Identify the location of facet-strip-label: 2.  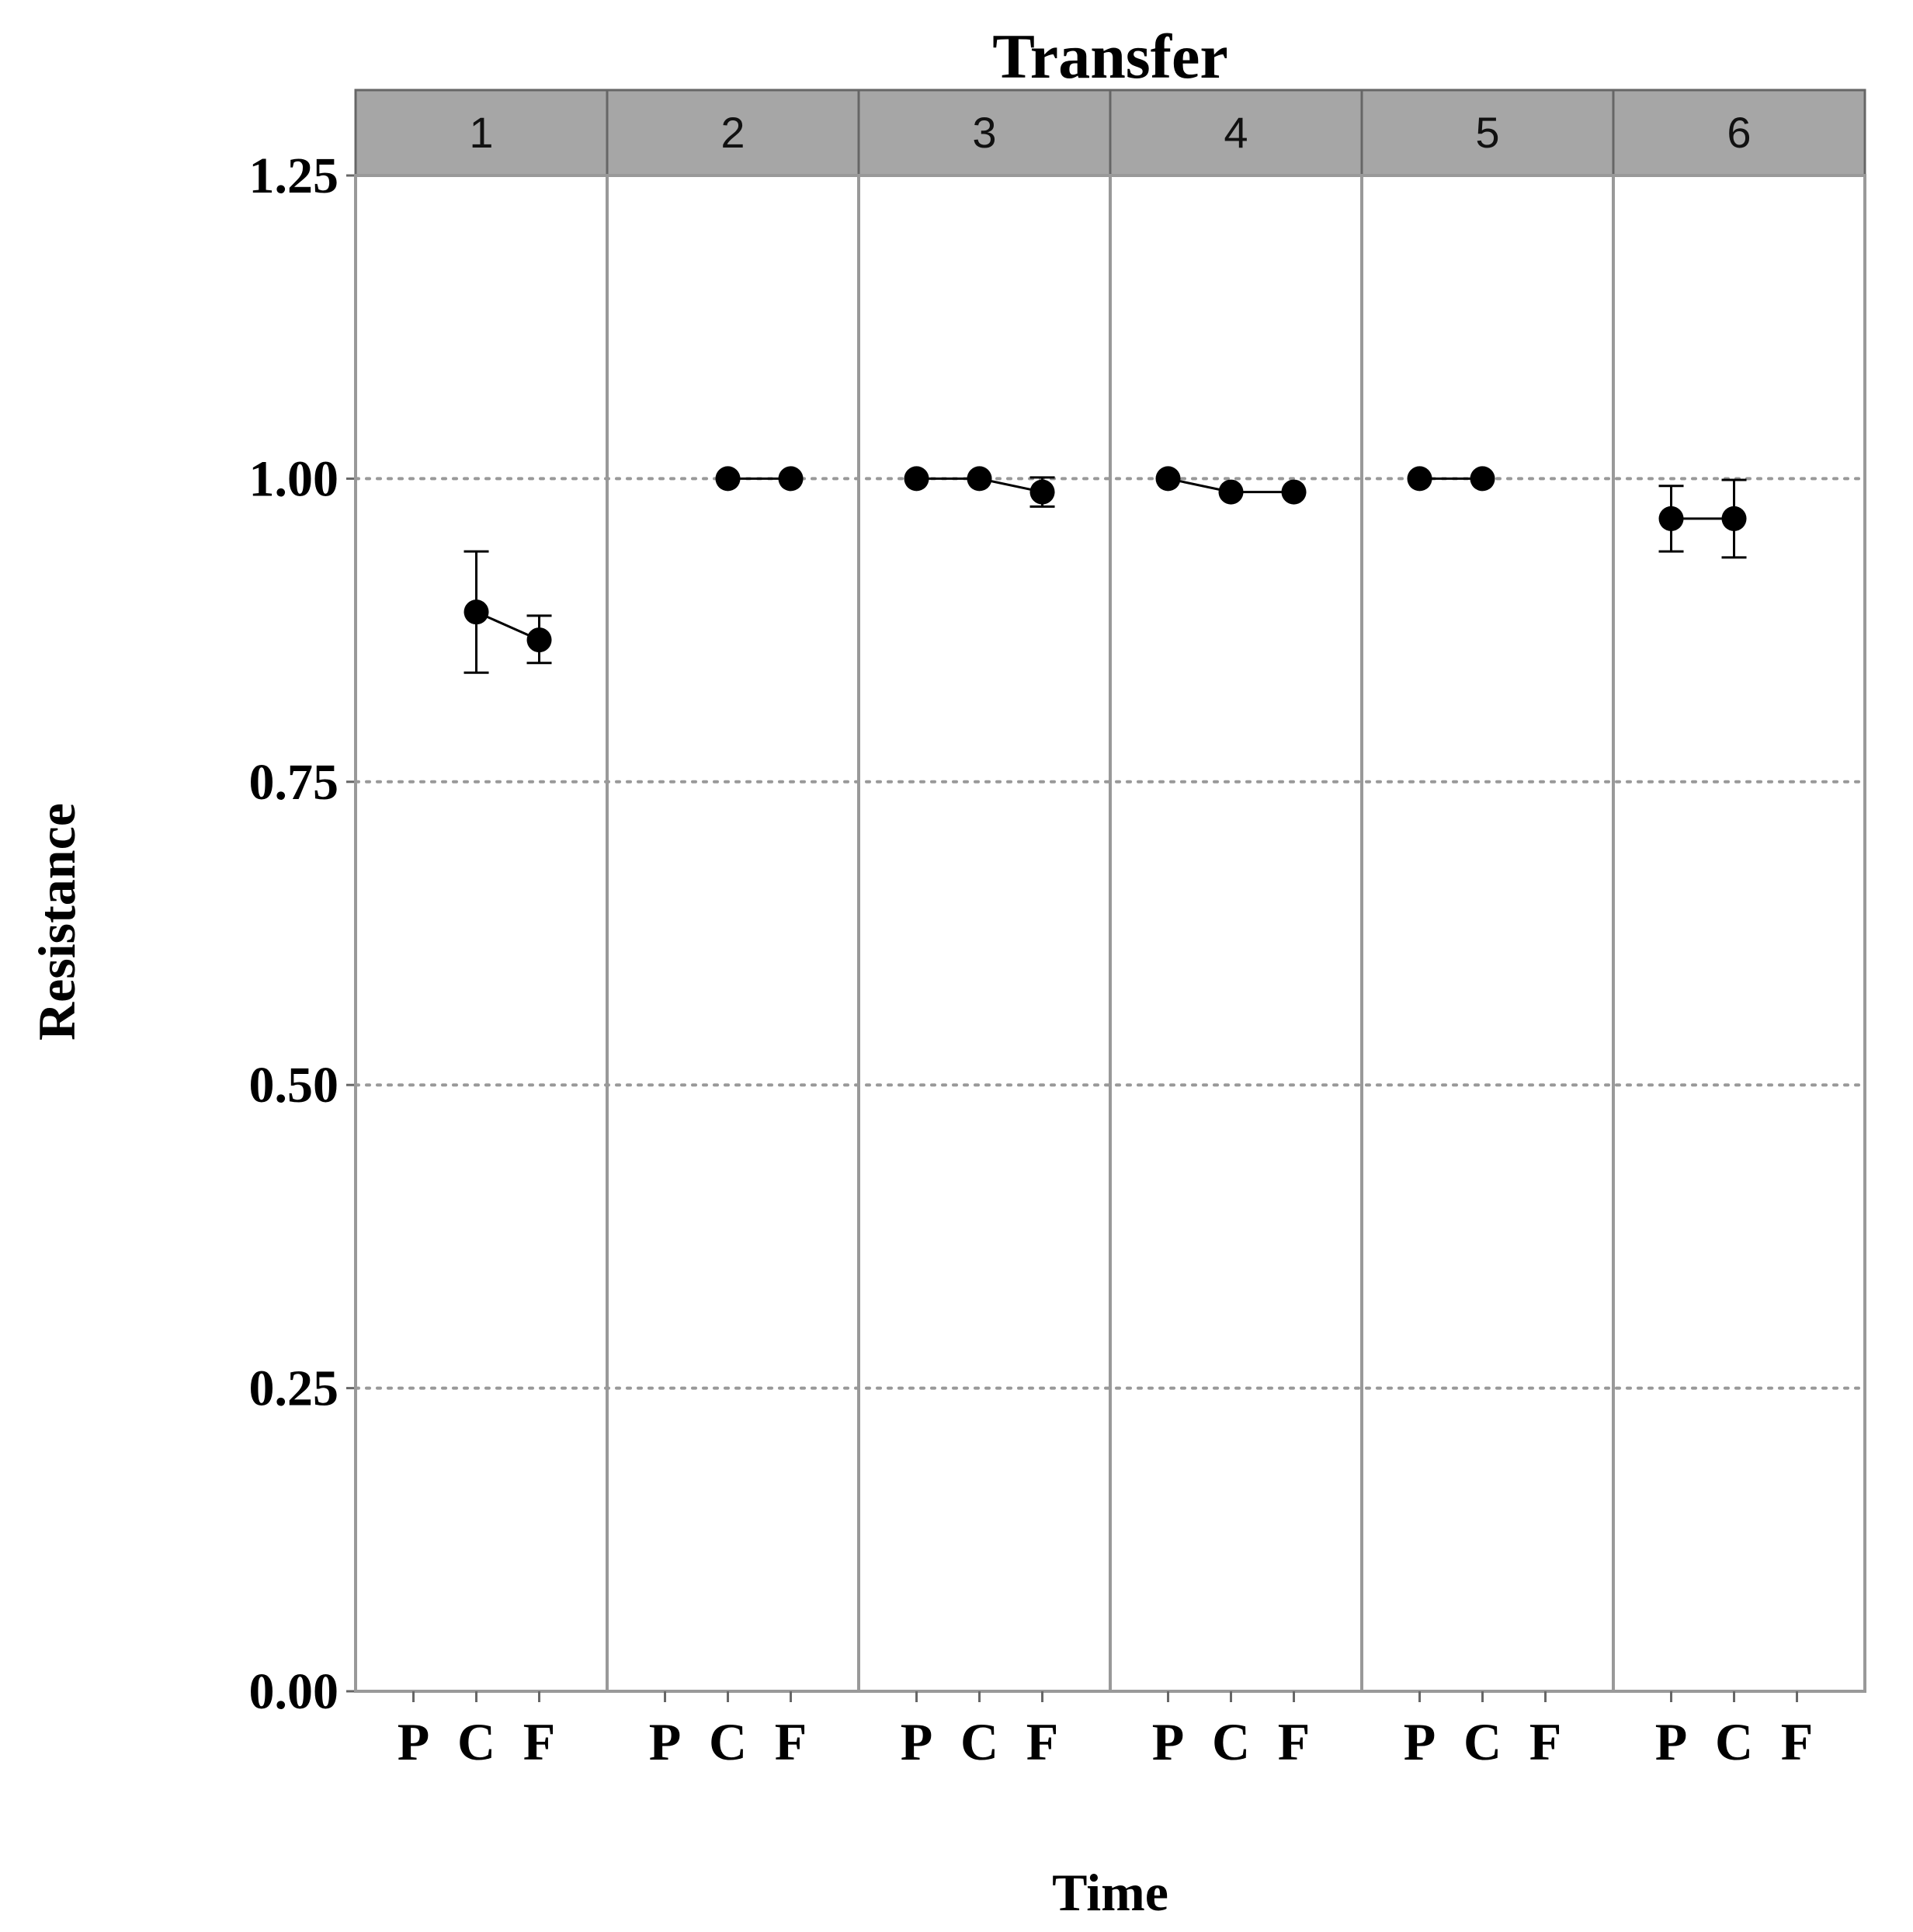
(732, 132).